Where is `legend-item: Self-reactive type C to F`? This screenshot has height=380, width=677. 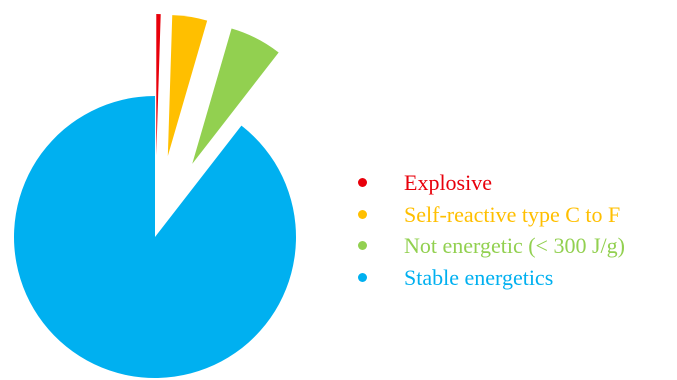
legend-item: Self-reactive type C to F is located at coordinates (491, 215).